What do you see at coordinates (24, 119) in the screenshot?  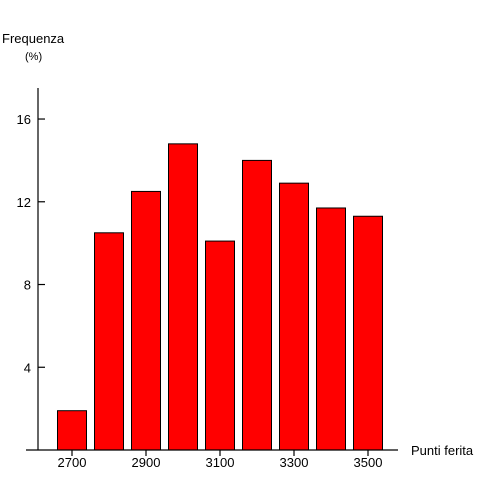 I see `y-tick-label: 16` at bounding box center [24, 119].